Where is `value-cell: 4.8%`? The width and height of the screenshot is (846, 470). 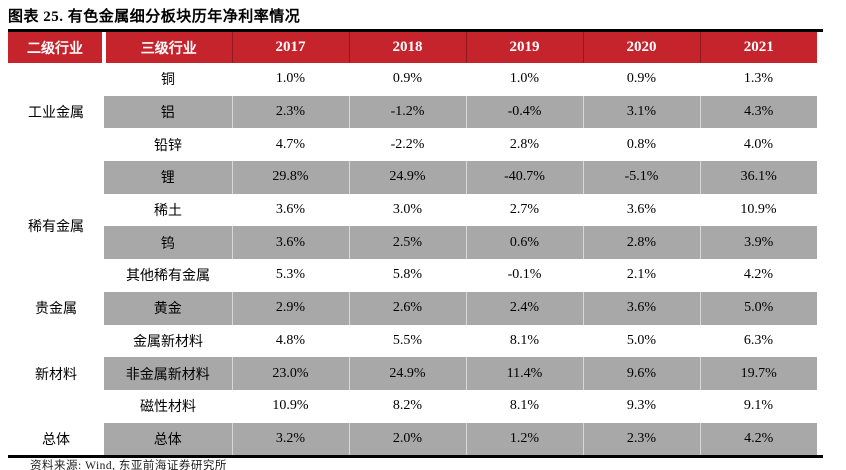 value-cell: 4.8% is located at coordinates (290, 341).